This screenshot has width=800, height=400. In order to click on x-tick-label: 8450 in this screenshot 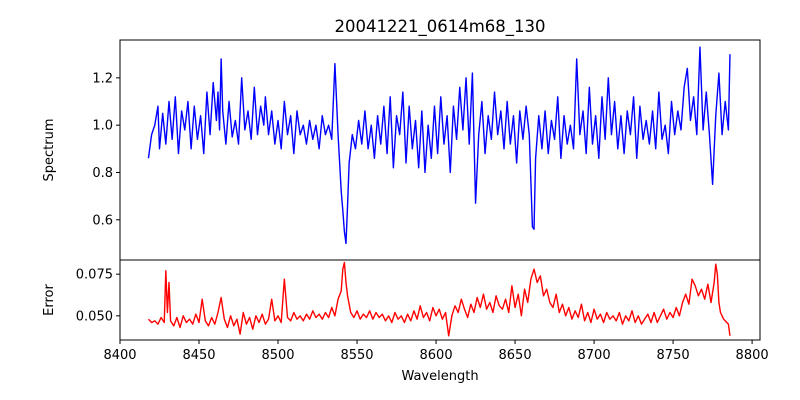, I will do `click(198, 355)`.